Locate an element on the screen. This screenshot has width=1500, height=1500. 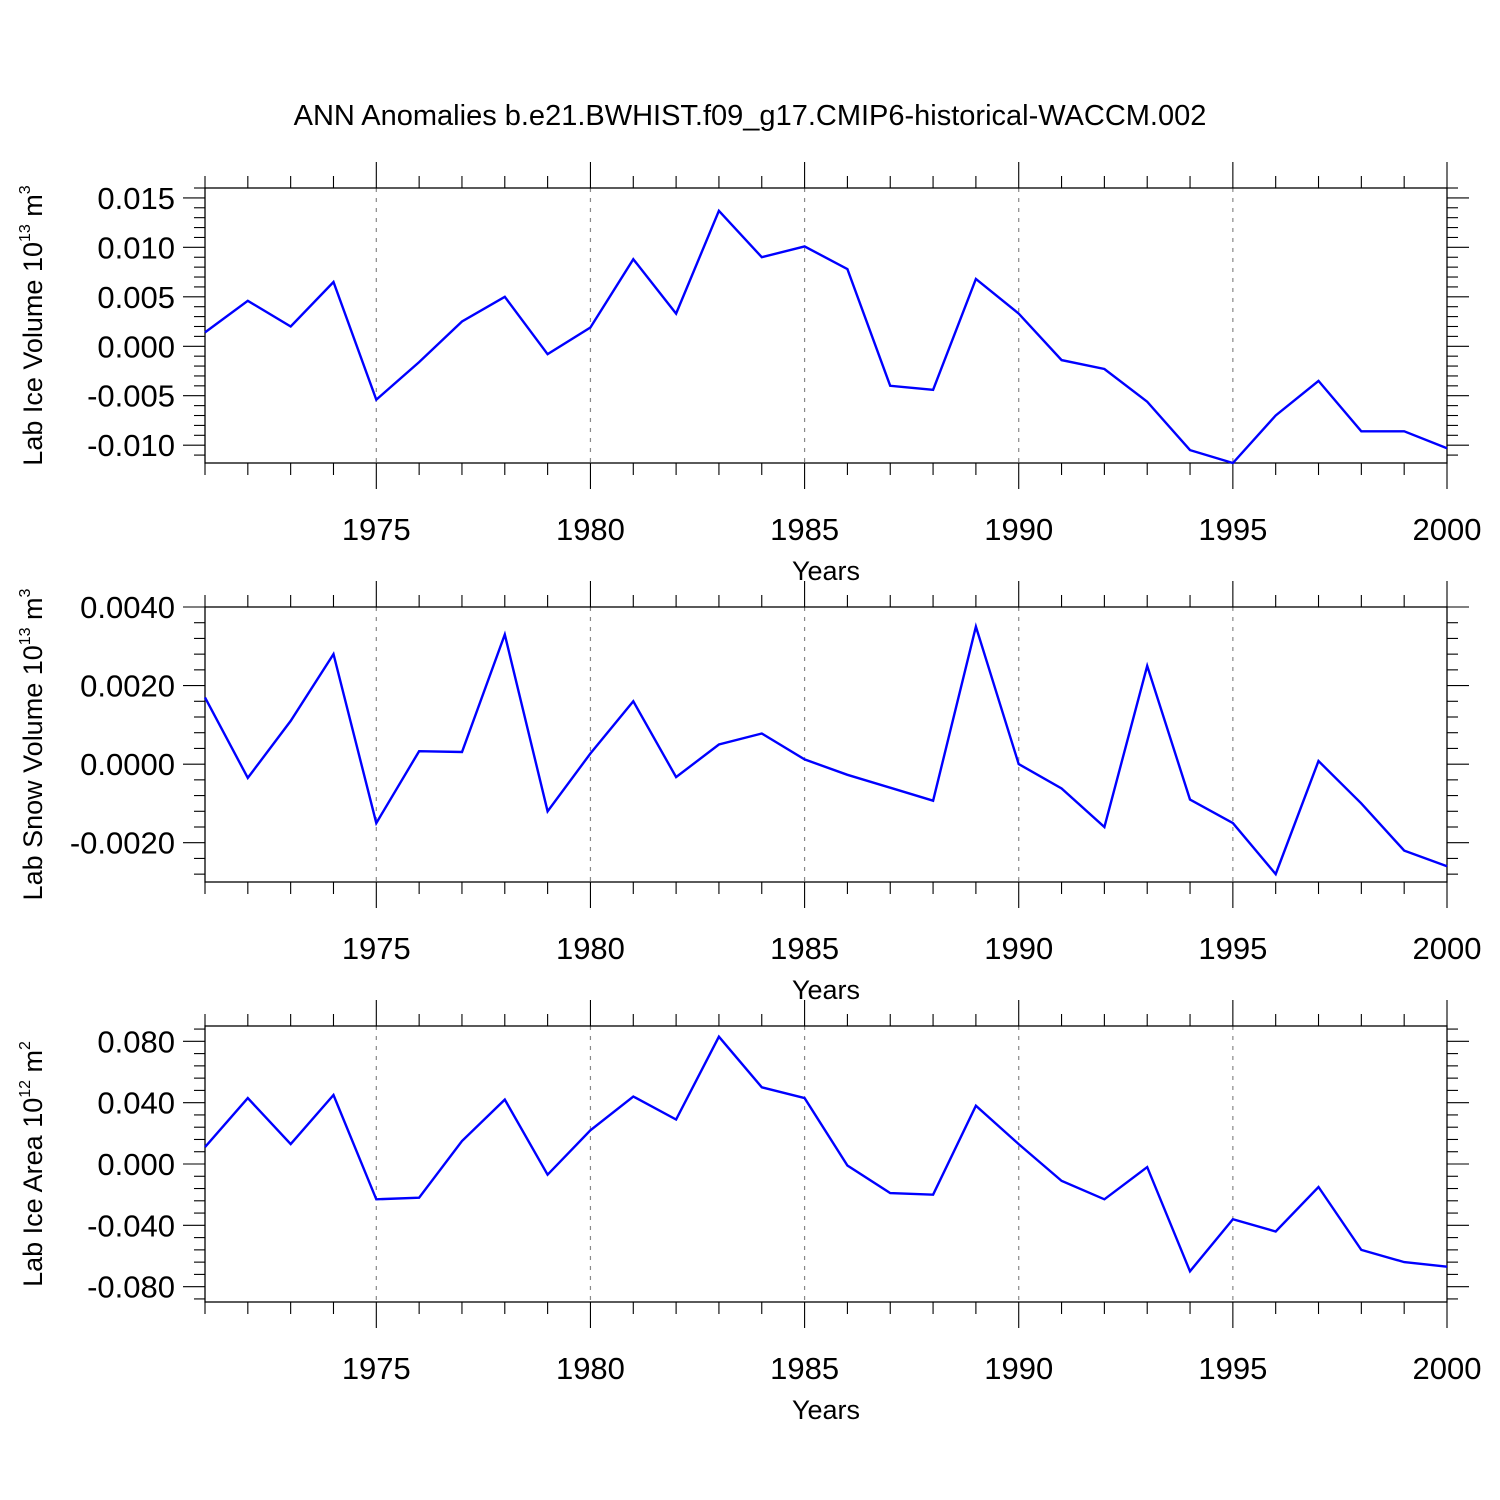
y-axis-title: Lab Snow Volume 1013 m3 is located at coordinates (32, 744).